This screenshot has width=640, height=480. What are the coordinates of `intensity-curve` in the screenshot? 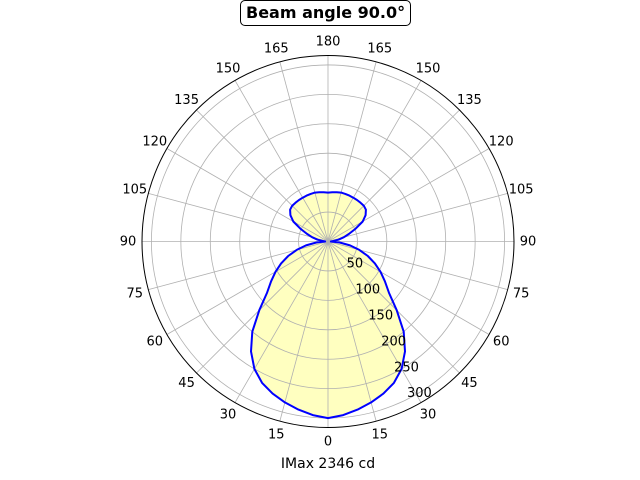 It's located at (328, 305).